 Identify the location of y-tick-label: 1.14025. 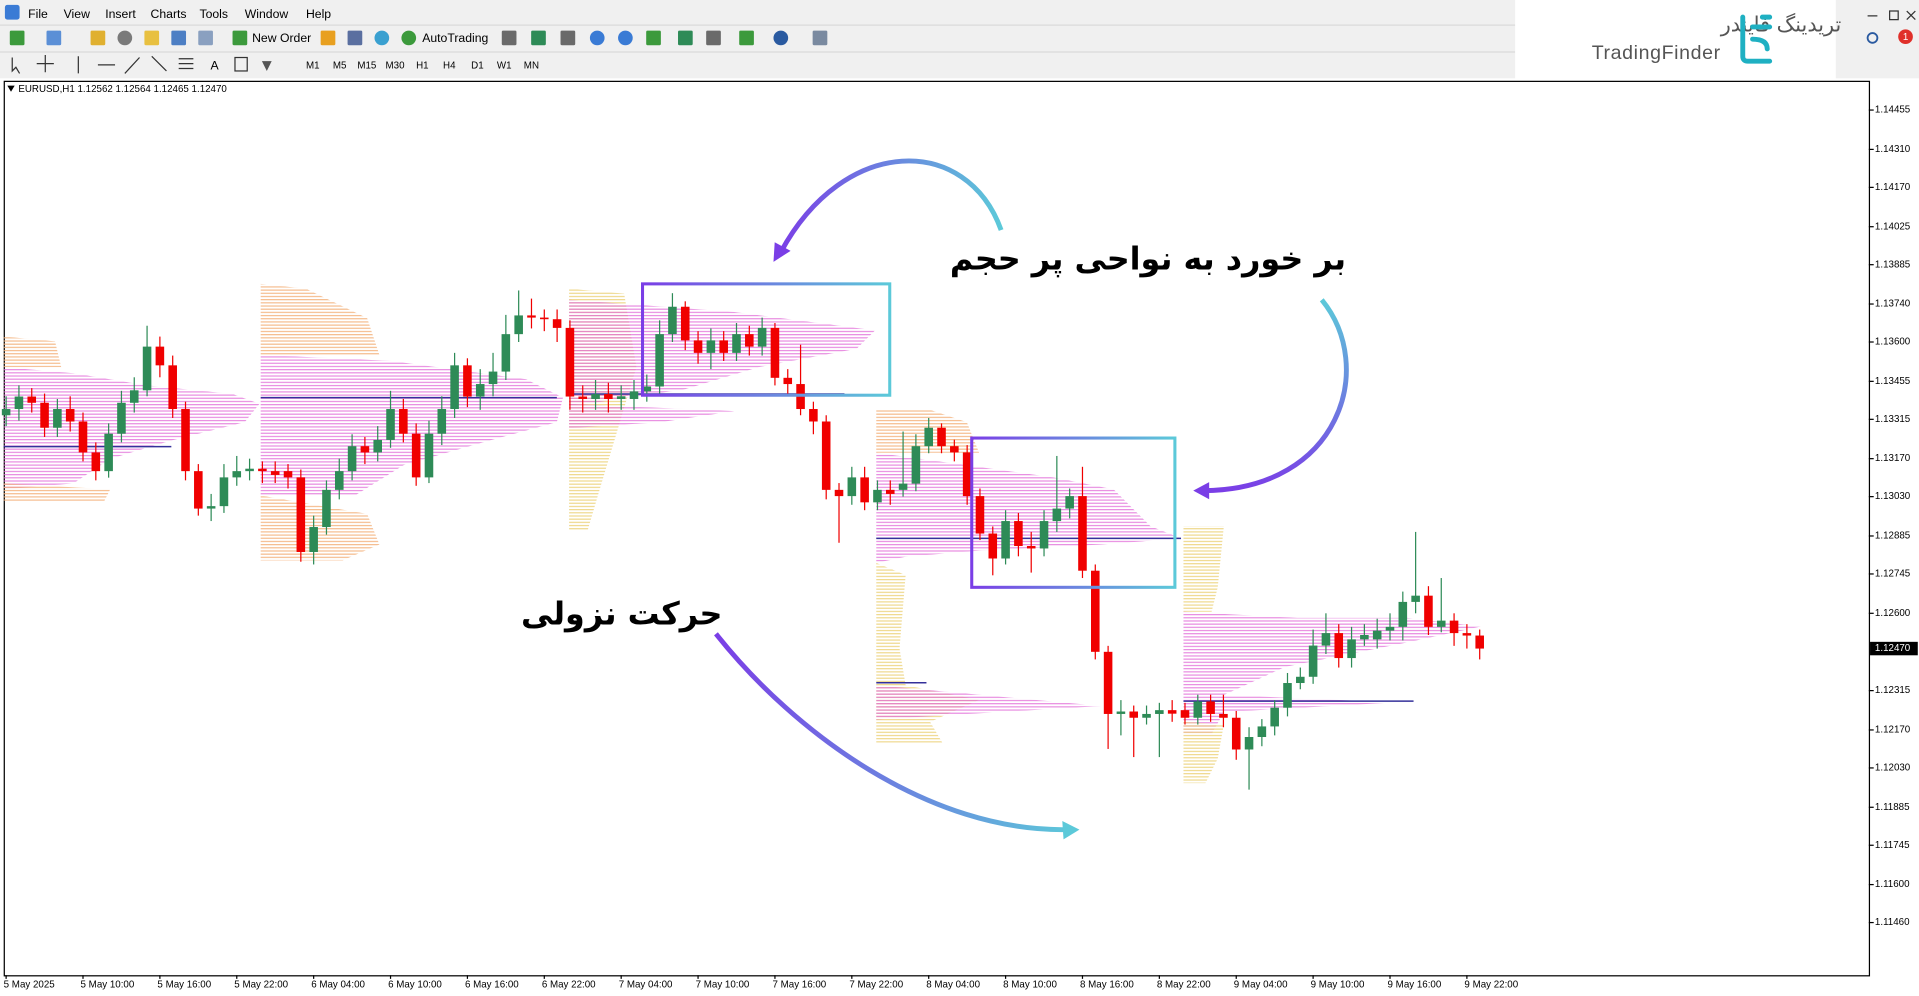
(1893, 226).